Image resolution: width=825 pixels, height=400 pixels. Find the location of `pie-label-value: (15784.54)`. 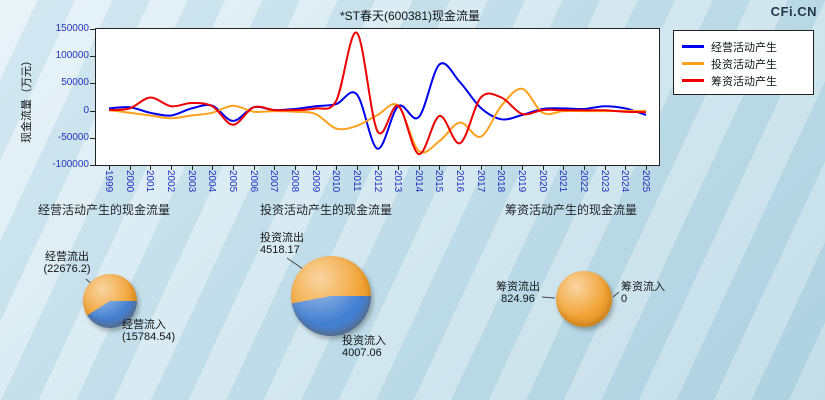

pie-label-value: (15784.54) is located at coordinates (149, 337).